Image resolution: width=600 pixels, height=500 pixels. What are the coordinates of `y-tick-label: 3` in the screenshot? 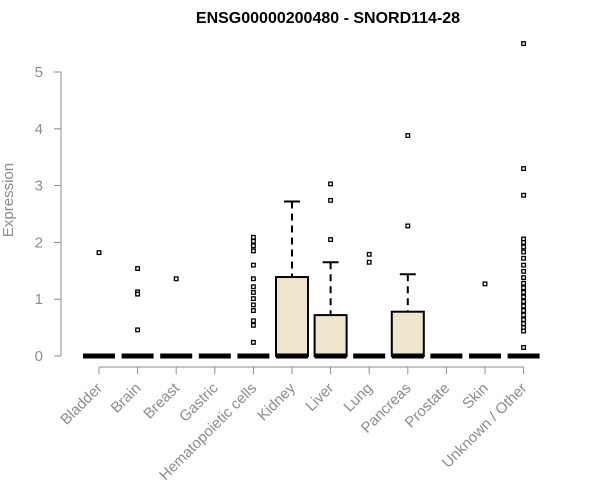 It's located at (39, 186).